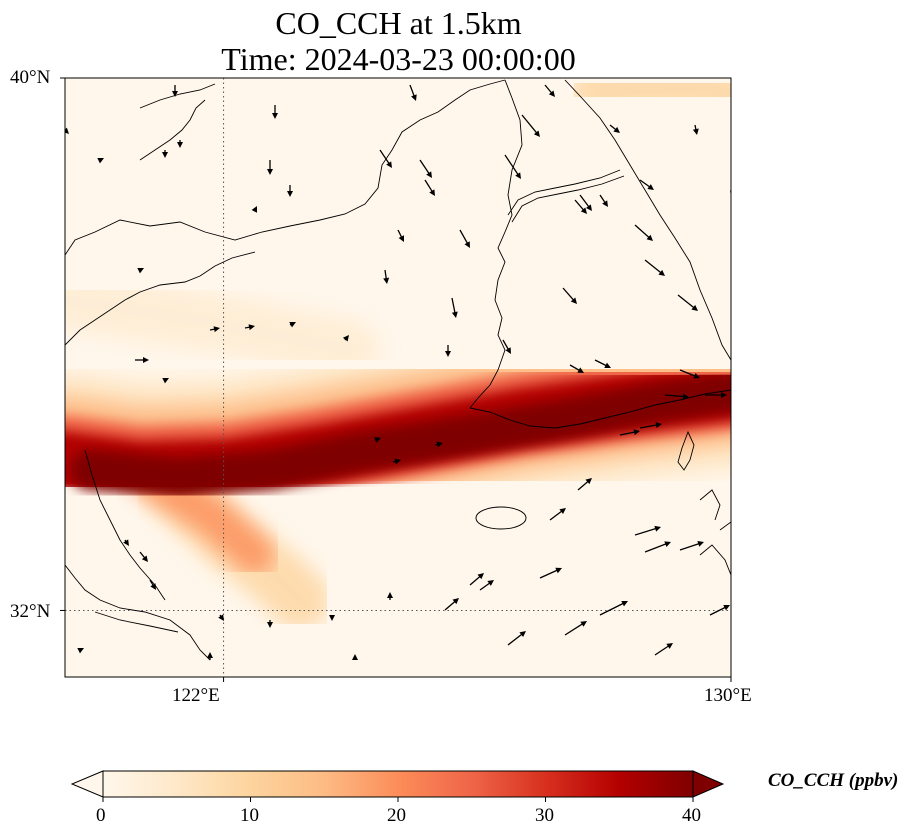 The image size is (921, 836). I want to click on colorbar, so click(397, 786).